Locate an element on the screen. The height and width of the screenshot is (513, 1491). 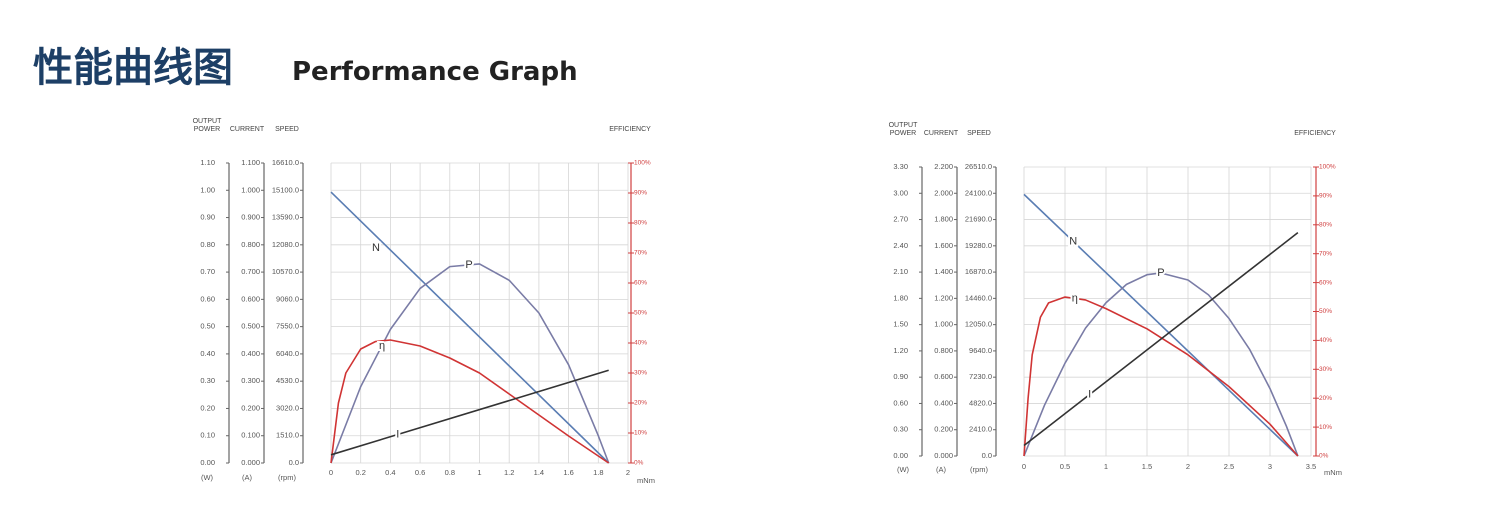
y-tick-label: 0.60 is located at coordinates (207, 298).